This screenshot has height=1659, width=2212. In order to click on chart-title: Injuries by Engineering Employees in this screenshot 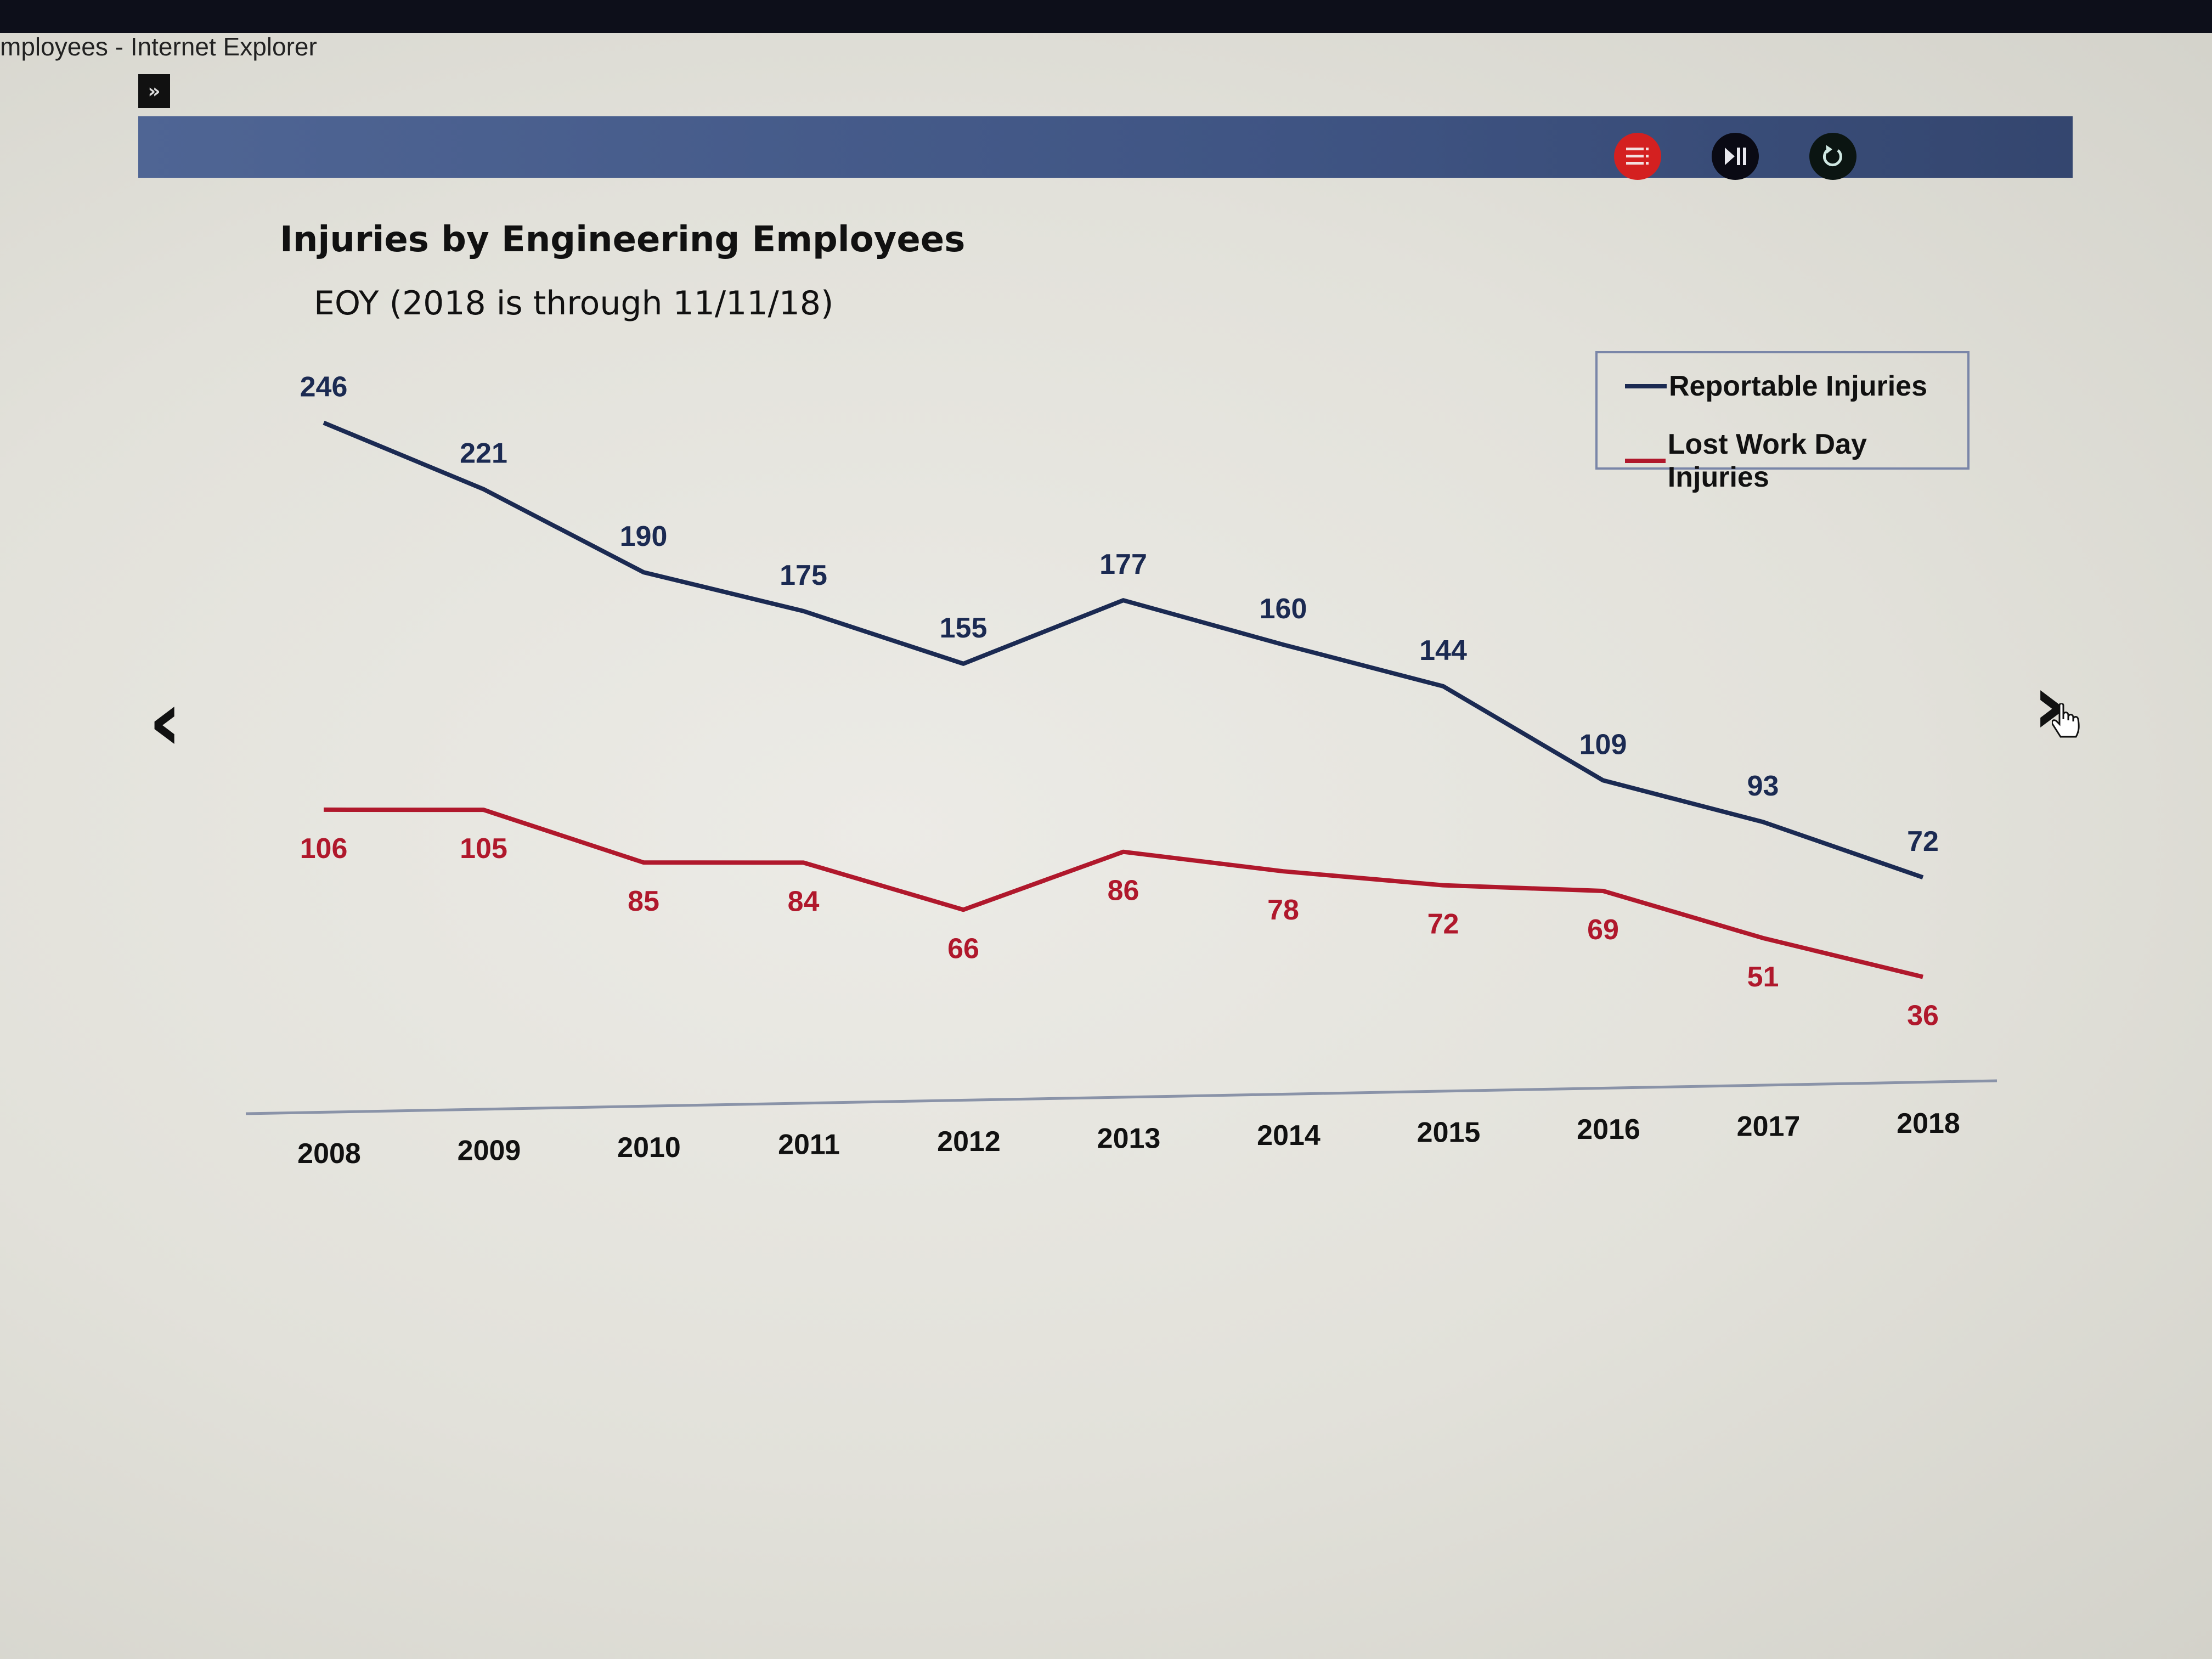, I will do `click(623, 240)`.